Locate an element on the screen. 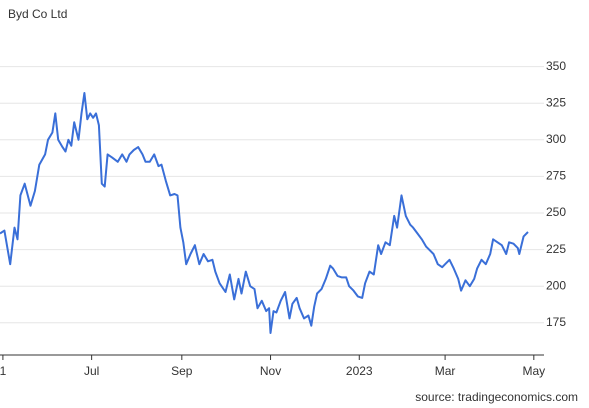 Image resolution: width=589 pixels, height=408 pixels. x-tick-label: Sep is located at coordinates (182, 371).